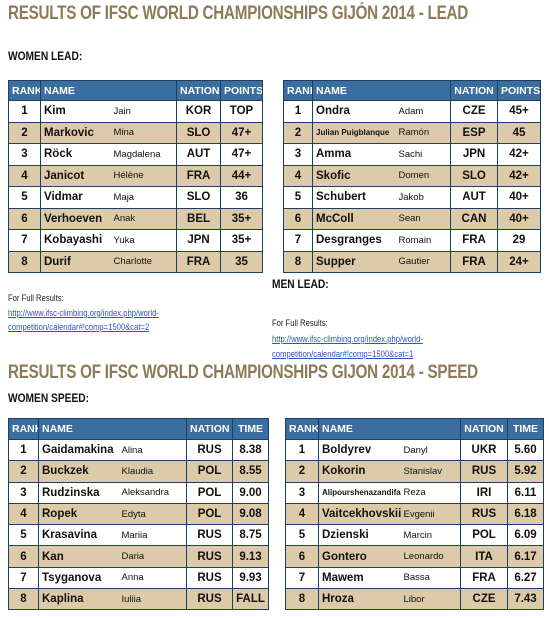 The width and height of the screenshot is (549, 618). I want to click on first-name: Klaudia, so click(153, 471).